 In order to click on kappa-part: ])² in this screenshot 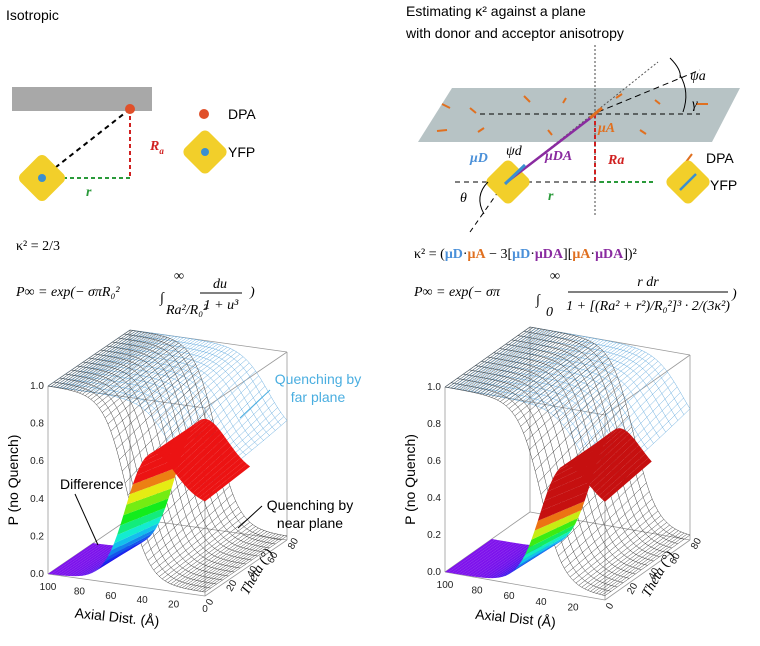, I will do `click(630, 254)`.